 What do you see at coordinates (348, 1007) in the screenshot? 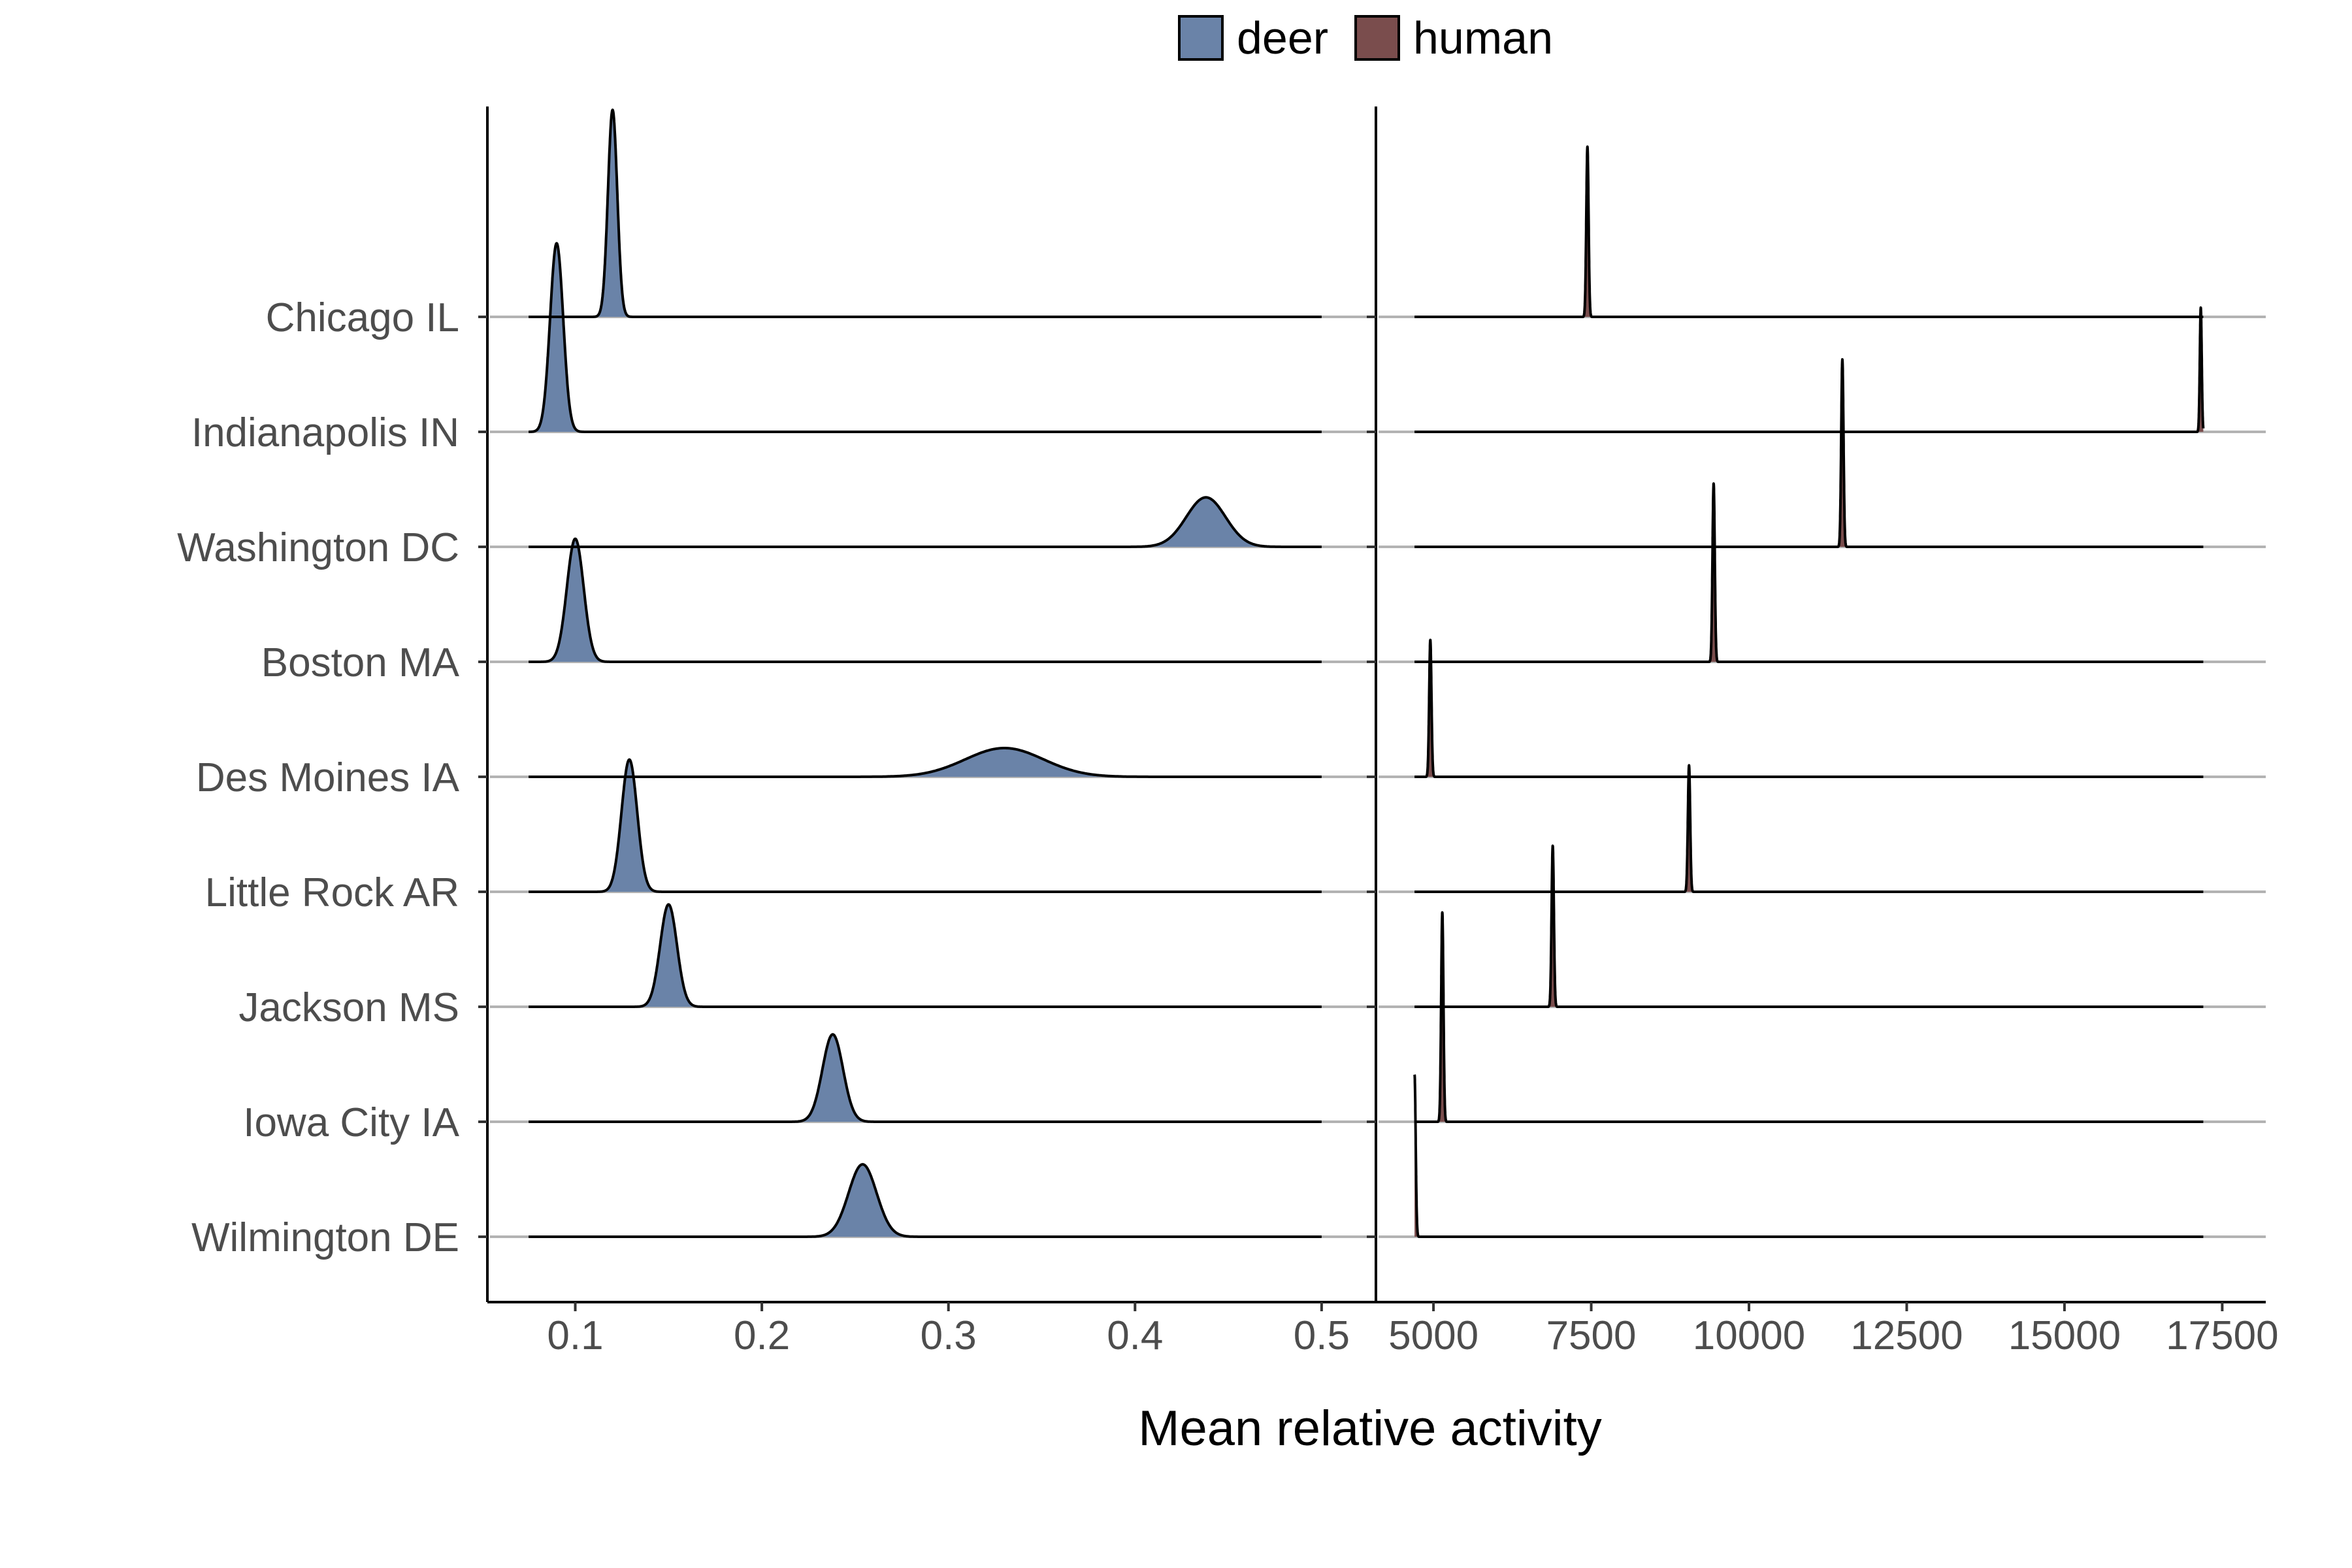
I see `y-tick-label: Jackson MS` at bounding box center [348, 1007].